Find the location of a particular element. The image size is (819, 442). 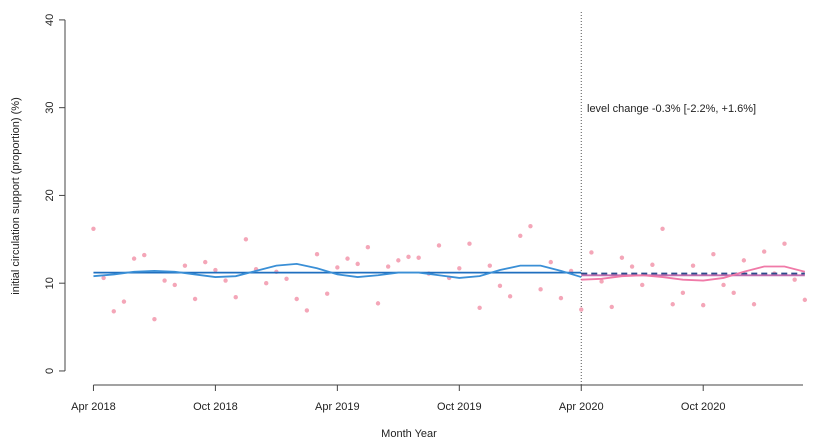

x-tick-label: Oct 2020 is located at coordinates (703, 407).